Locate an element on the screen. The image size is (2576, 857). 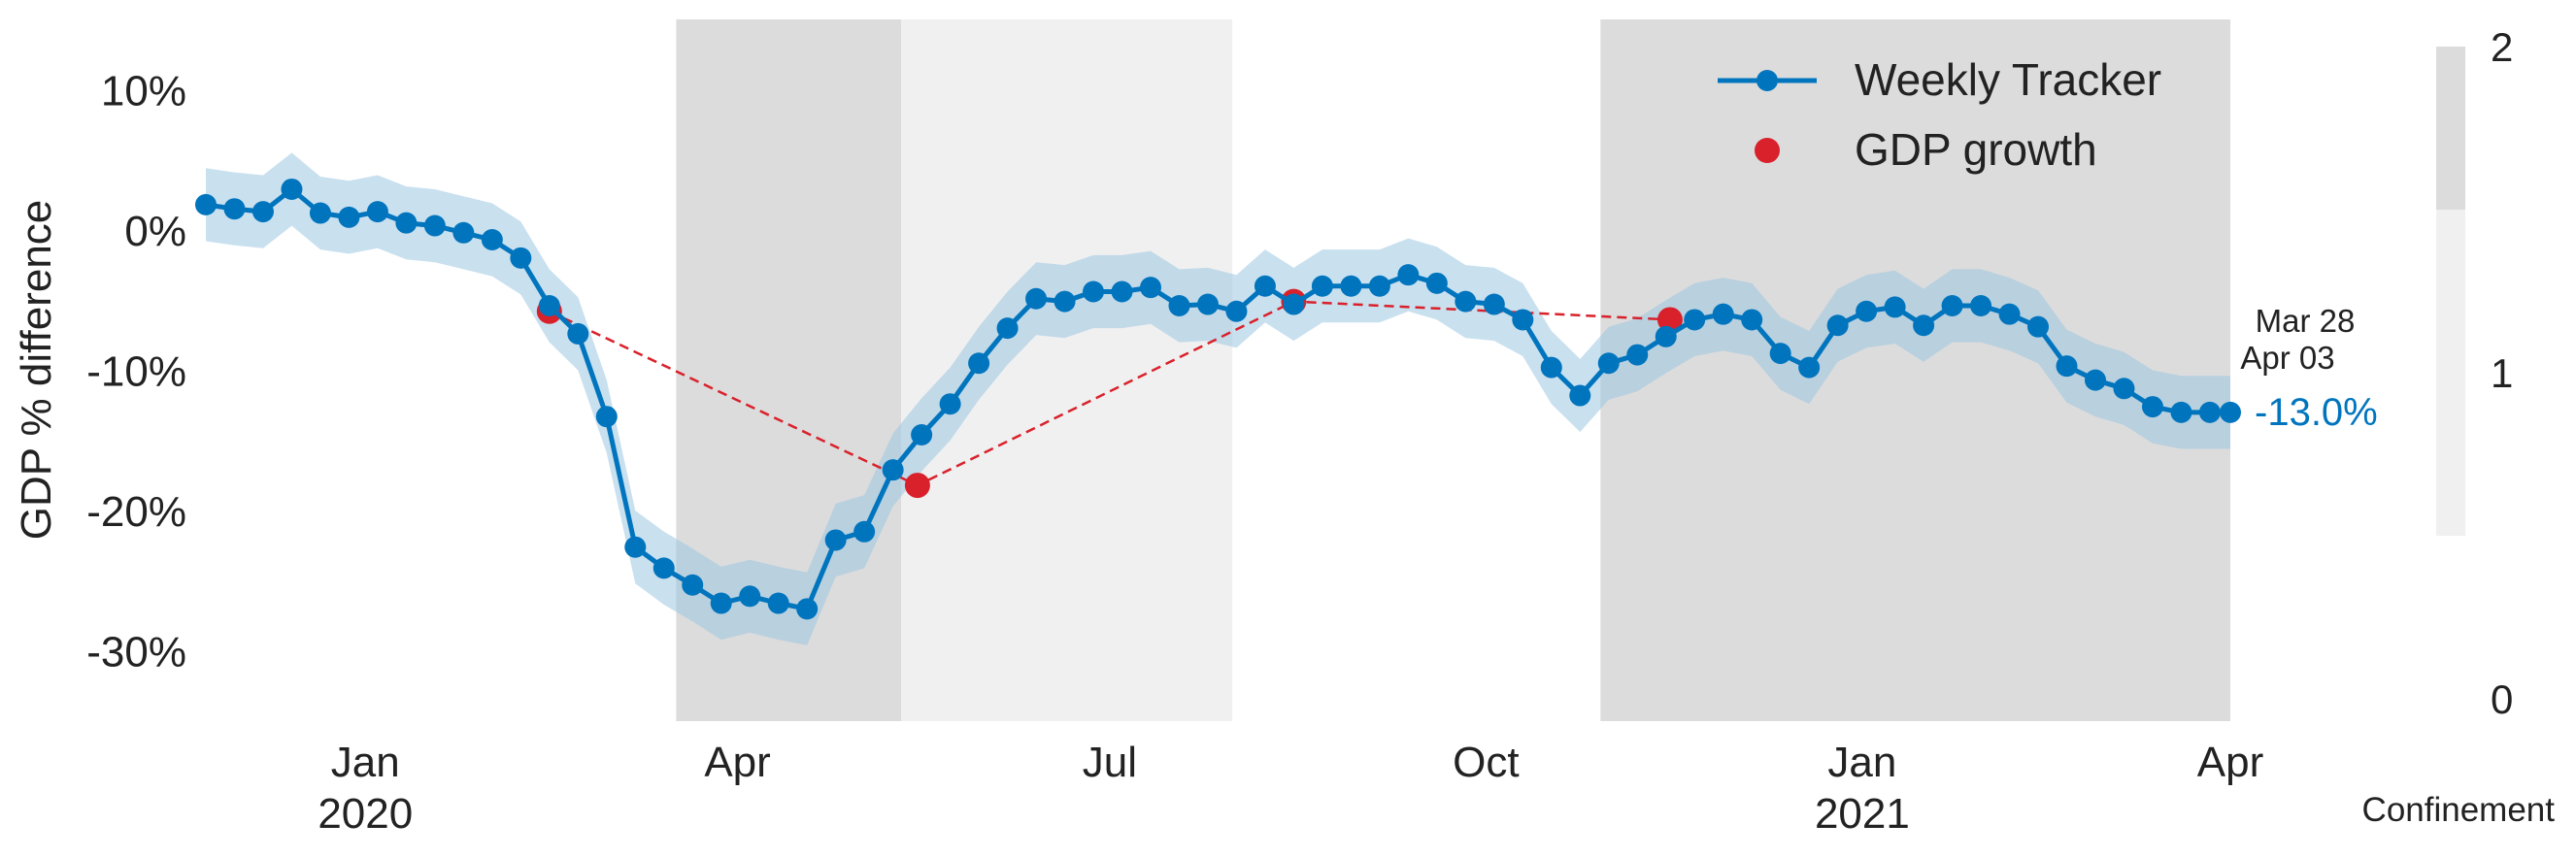
confinement-colorbar: 2 1 0 is located at coordinates (2475, 373).